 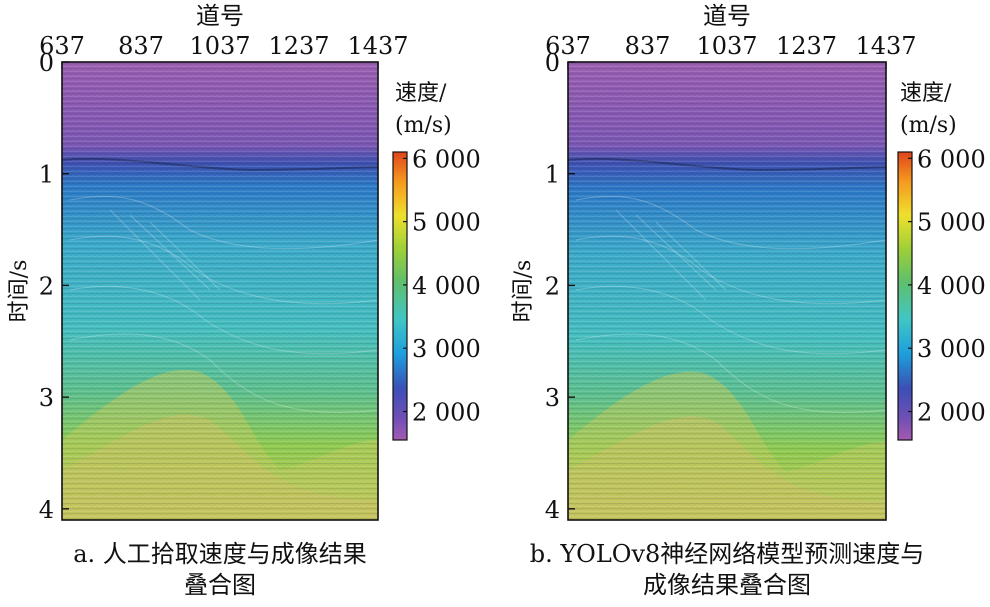 I want to click on colorbar-label-b-line1: 速度/, so click(x=926, y=93).